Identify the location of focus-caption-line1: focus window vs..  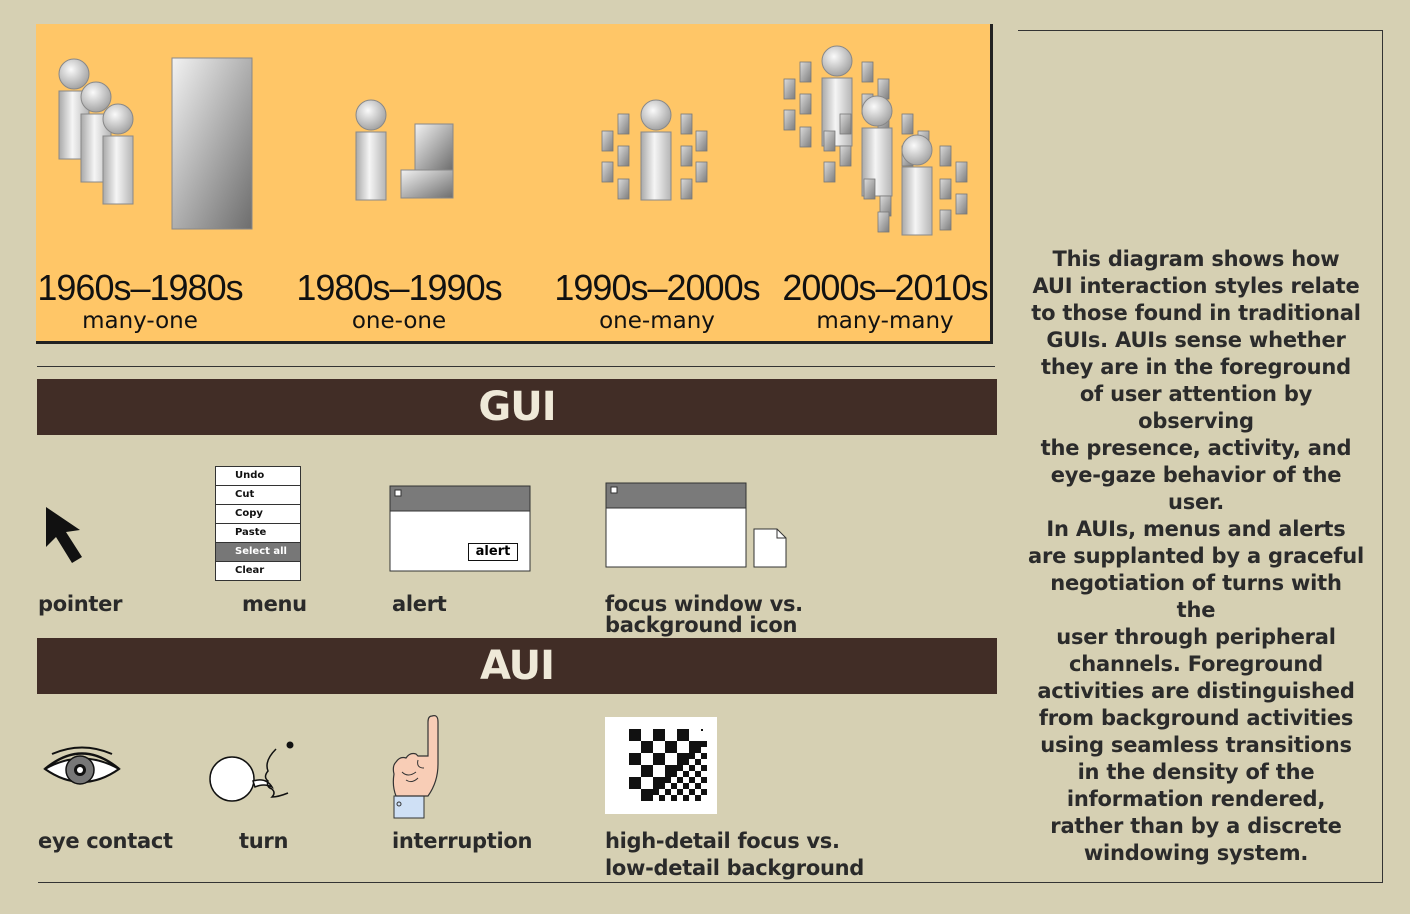
(704, 604).